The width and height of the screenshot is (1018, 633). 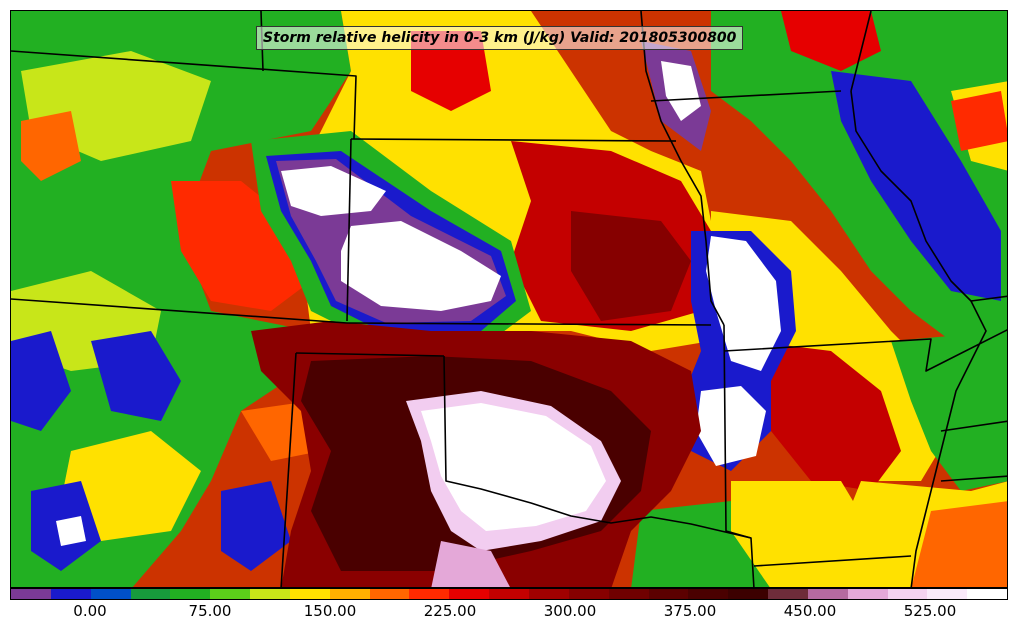 What do you see at coordinates (570, 611) in the screenshot?
I see `colorbar-tick-label: 300.00` at bounding box center [570, 611].